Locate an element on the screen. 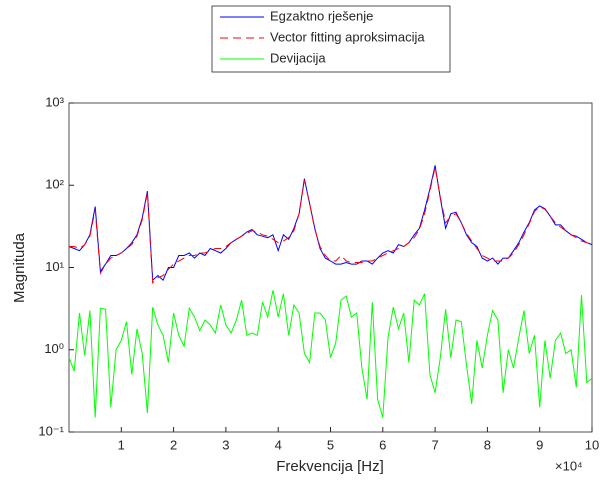 This screenshot has height=481, width=600. x-tick-label: 9 is located at coordinates (539, 444).